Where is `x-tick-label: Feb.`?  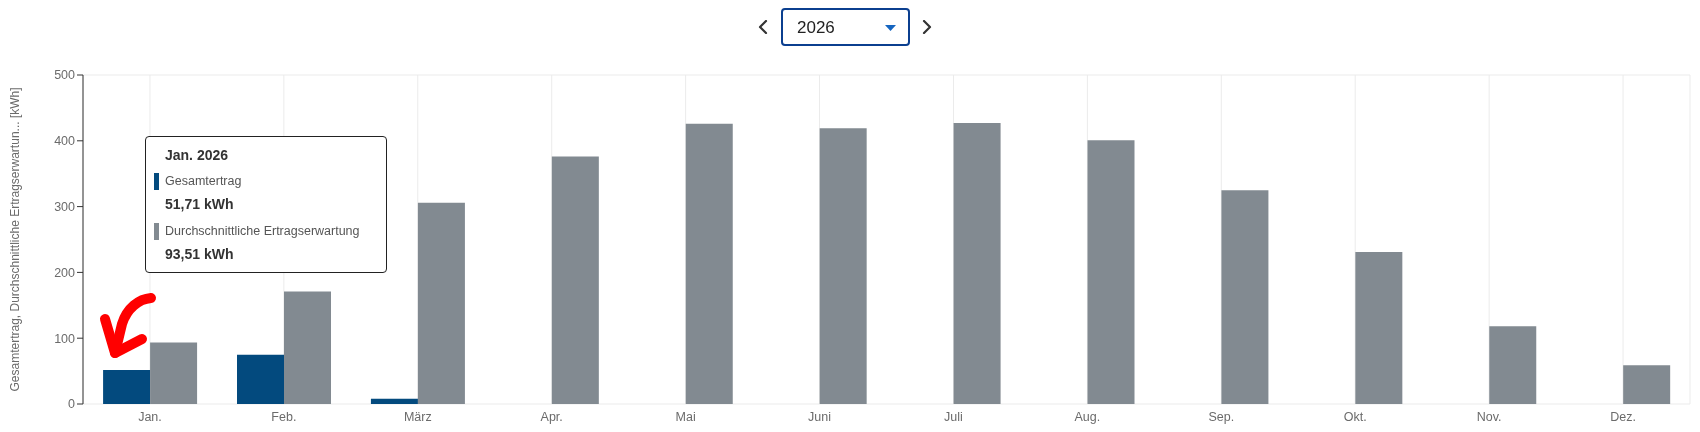 x-tick-label: Feb. is located at coordinates (284, 416).